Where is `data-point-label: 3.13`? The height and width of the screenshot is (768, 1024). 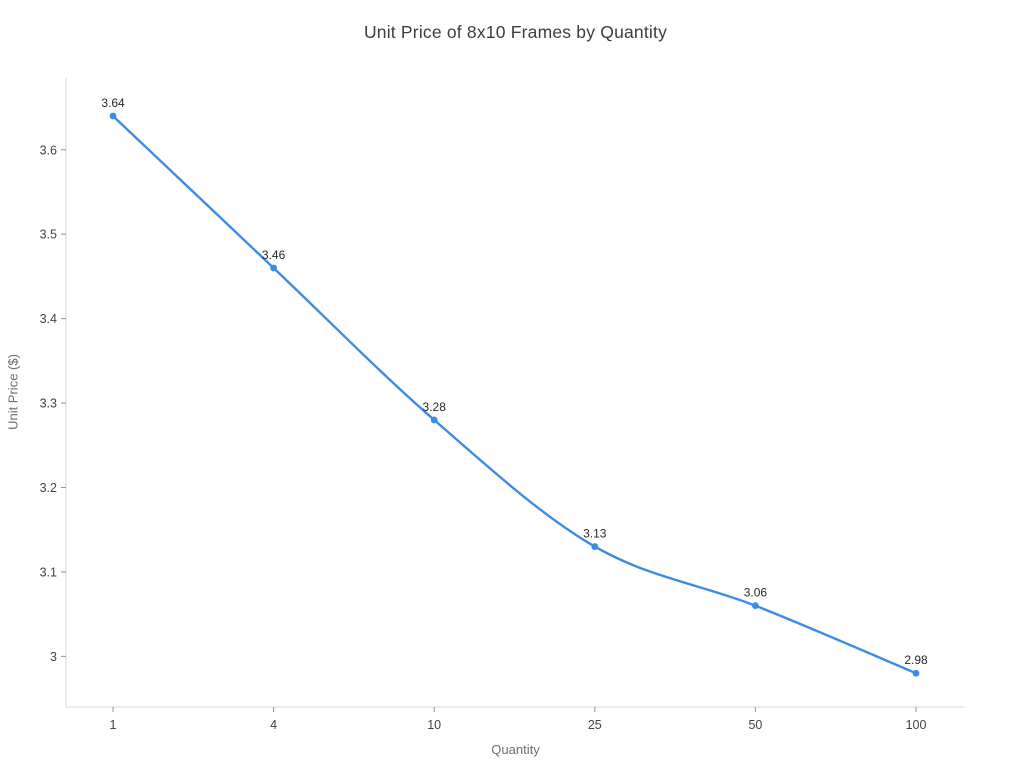
data-point-label: 3.13 is located at coordinates (595, 534).